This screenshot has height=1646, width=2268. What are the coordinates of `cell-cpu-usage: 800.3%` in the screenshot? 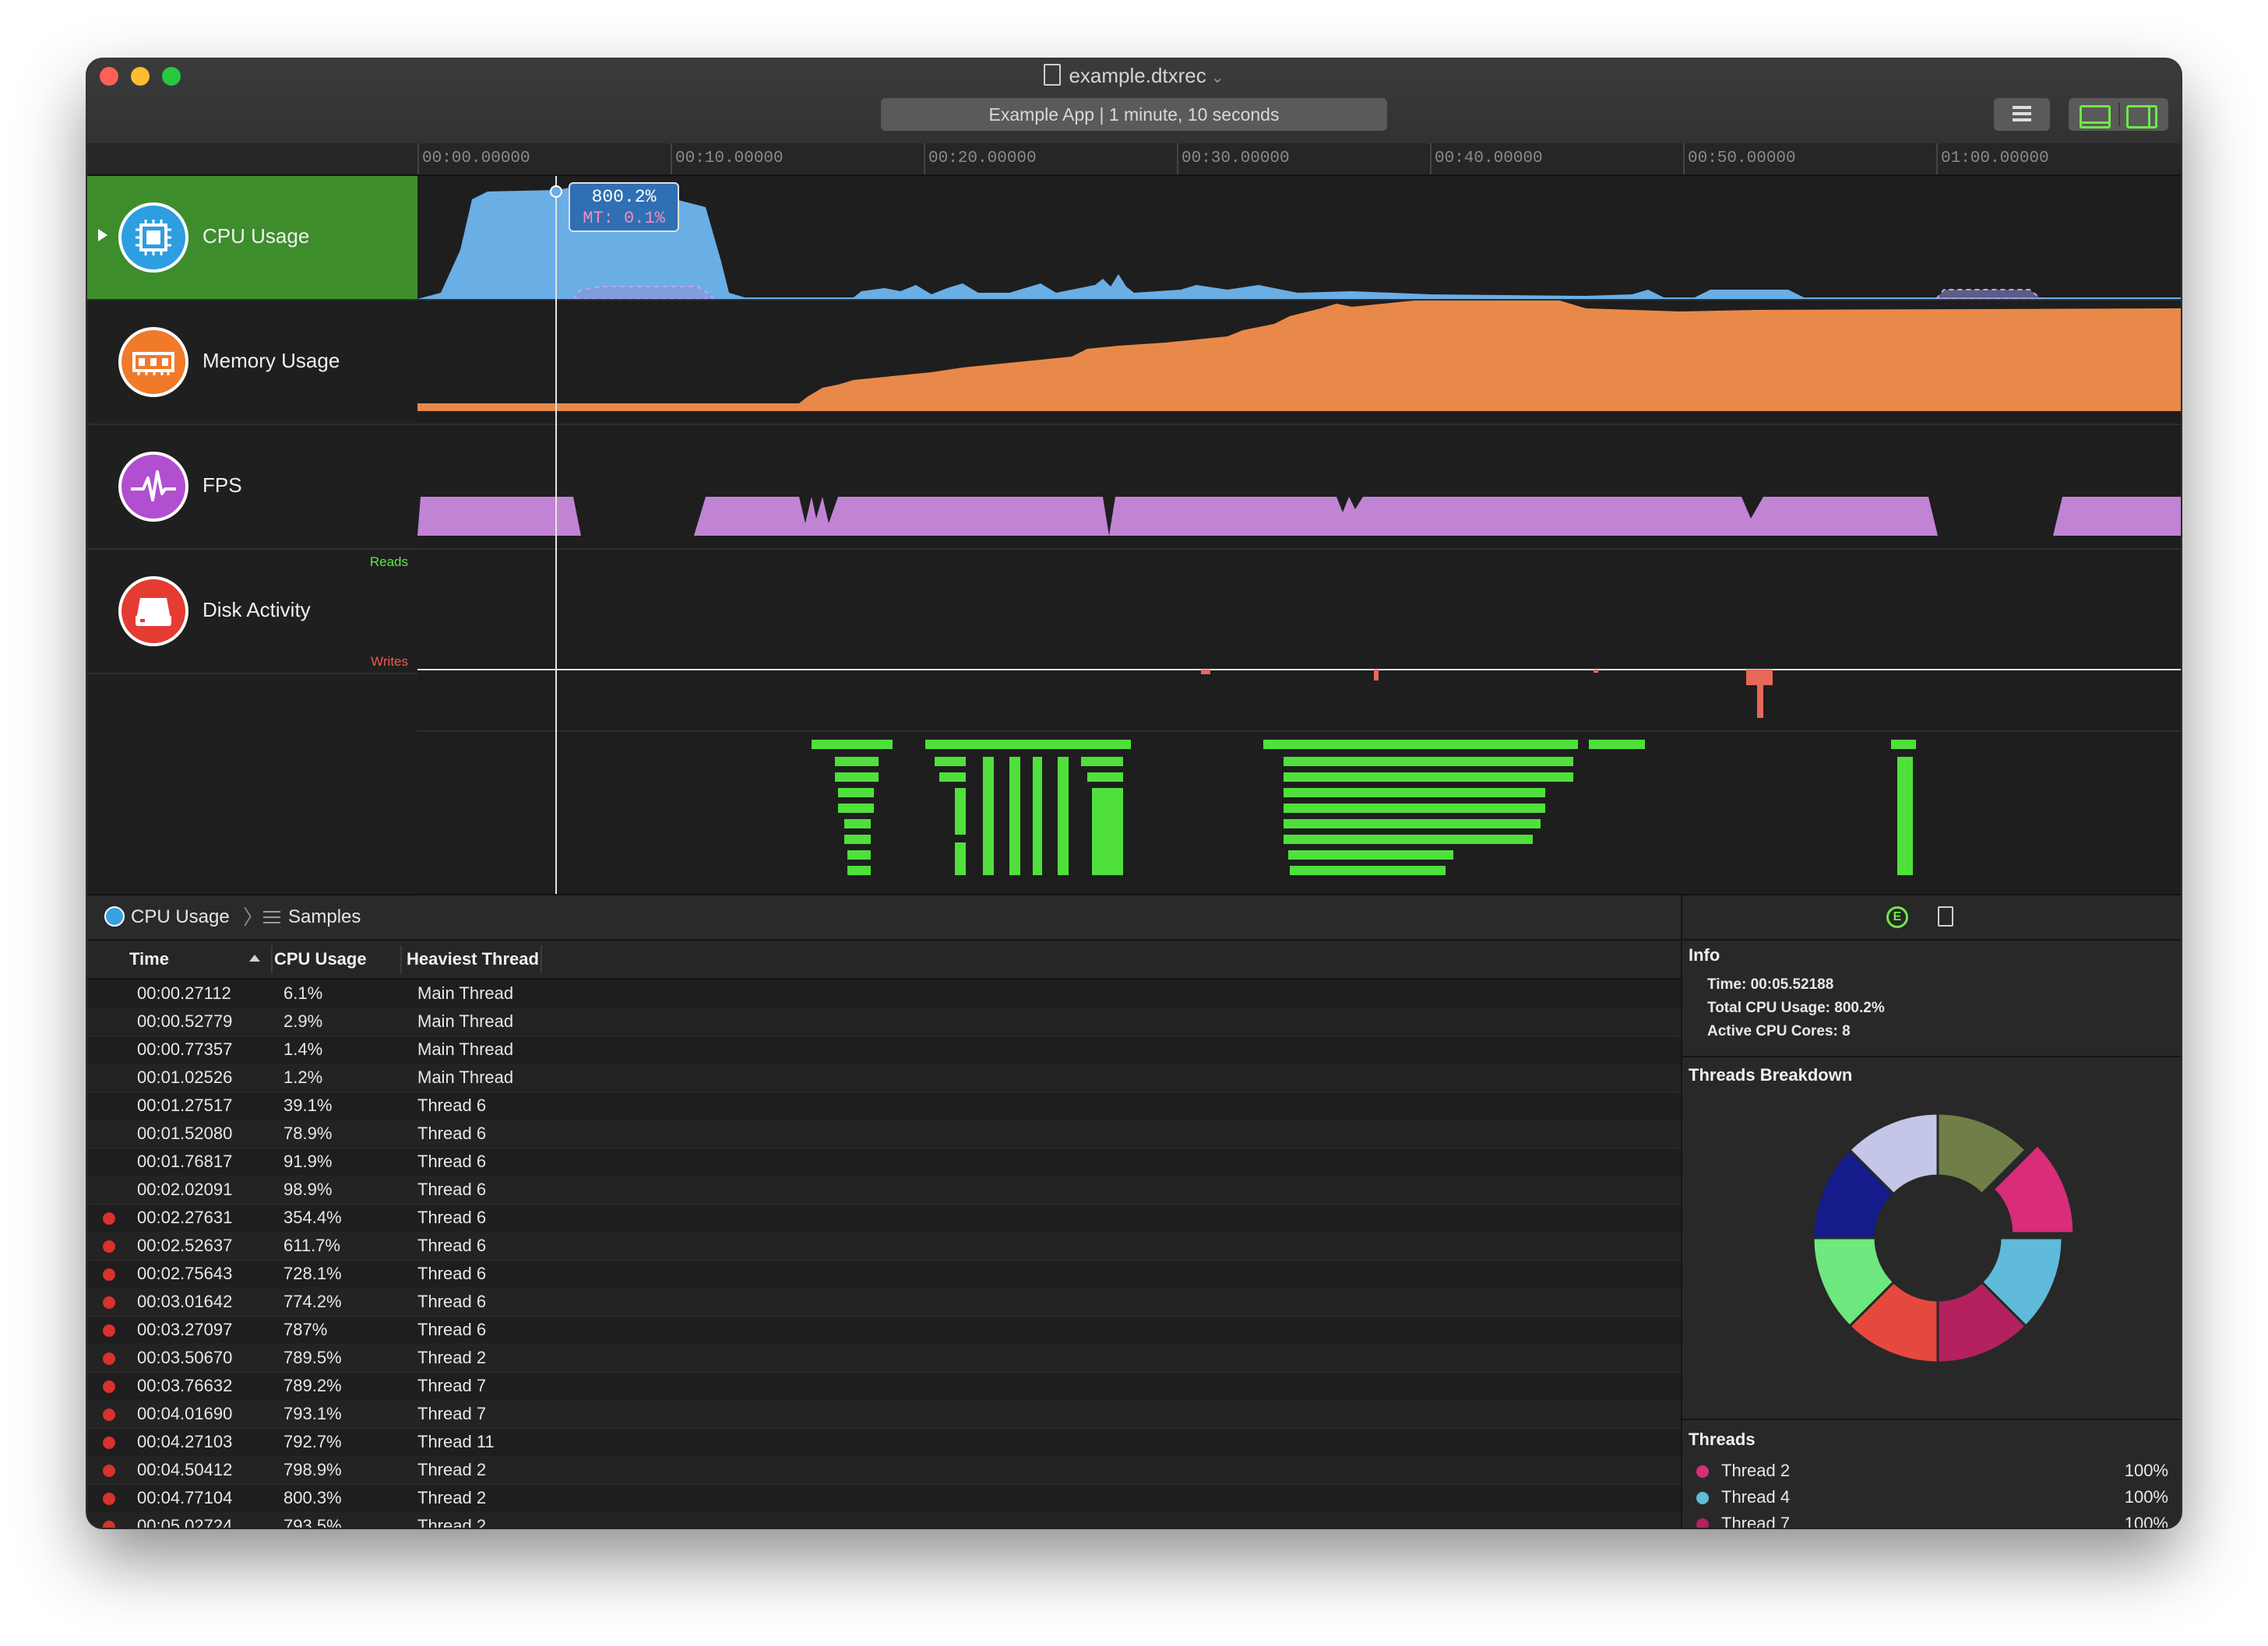 It's located at (313, 1497).